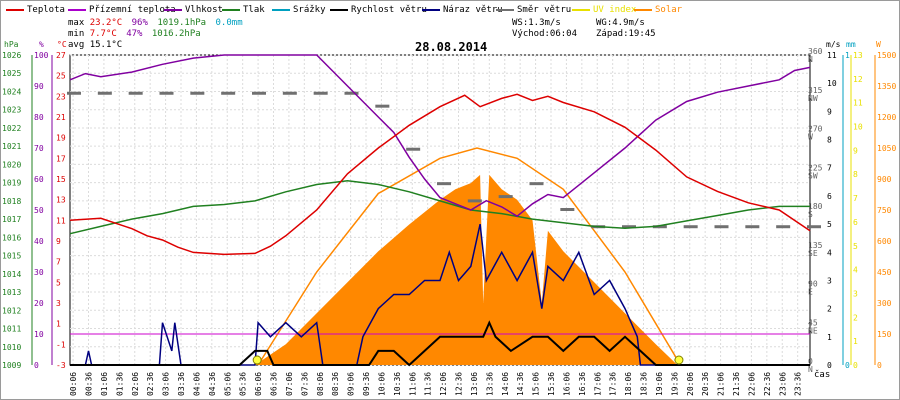  Describe the element at coordinates (11, 91) in the screenshot. I see `tick-label-press: 1024` at that location.